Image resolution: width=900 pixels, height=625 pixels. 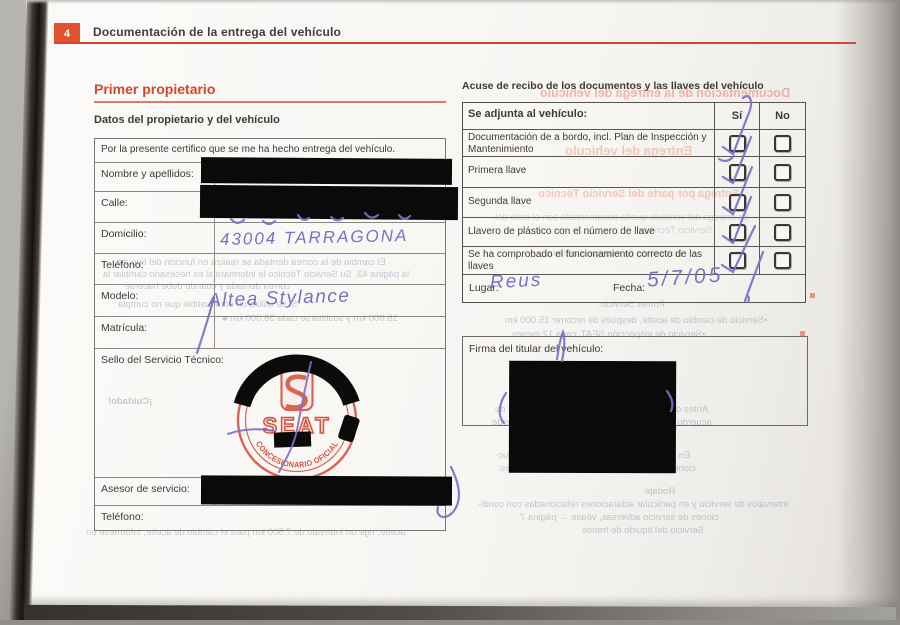 I want to click on place-date-row: Lugar: Fecha:, so click(x=634, y=288).